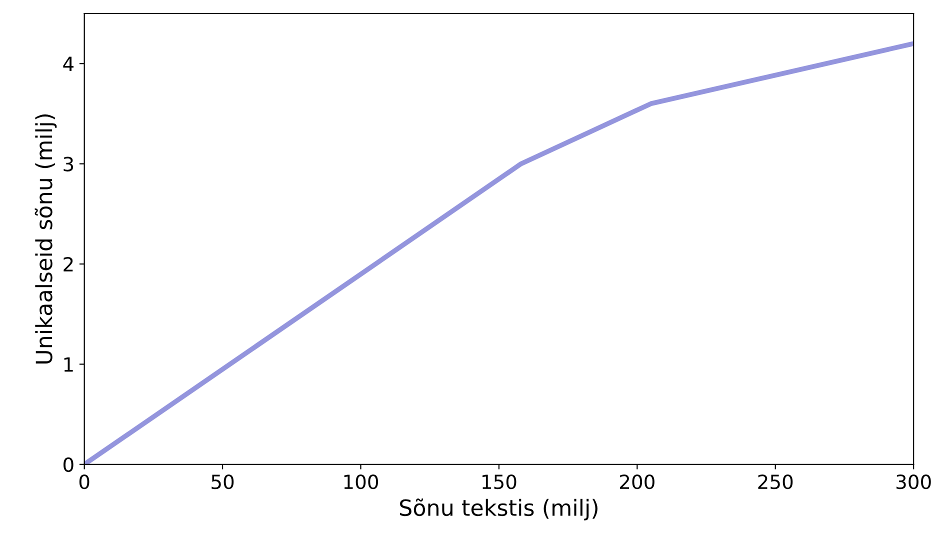 The height and width of the screenshot is (540, 937). I want to click on x-tick-label: 150, so click(499, 482).